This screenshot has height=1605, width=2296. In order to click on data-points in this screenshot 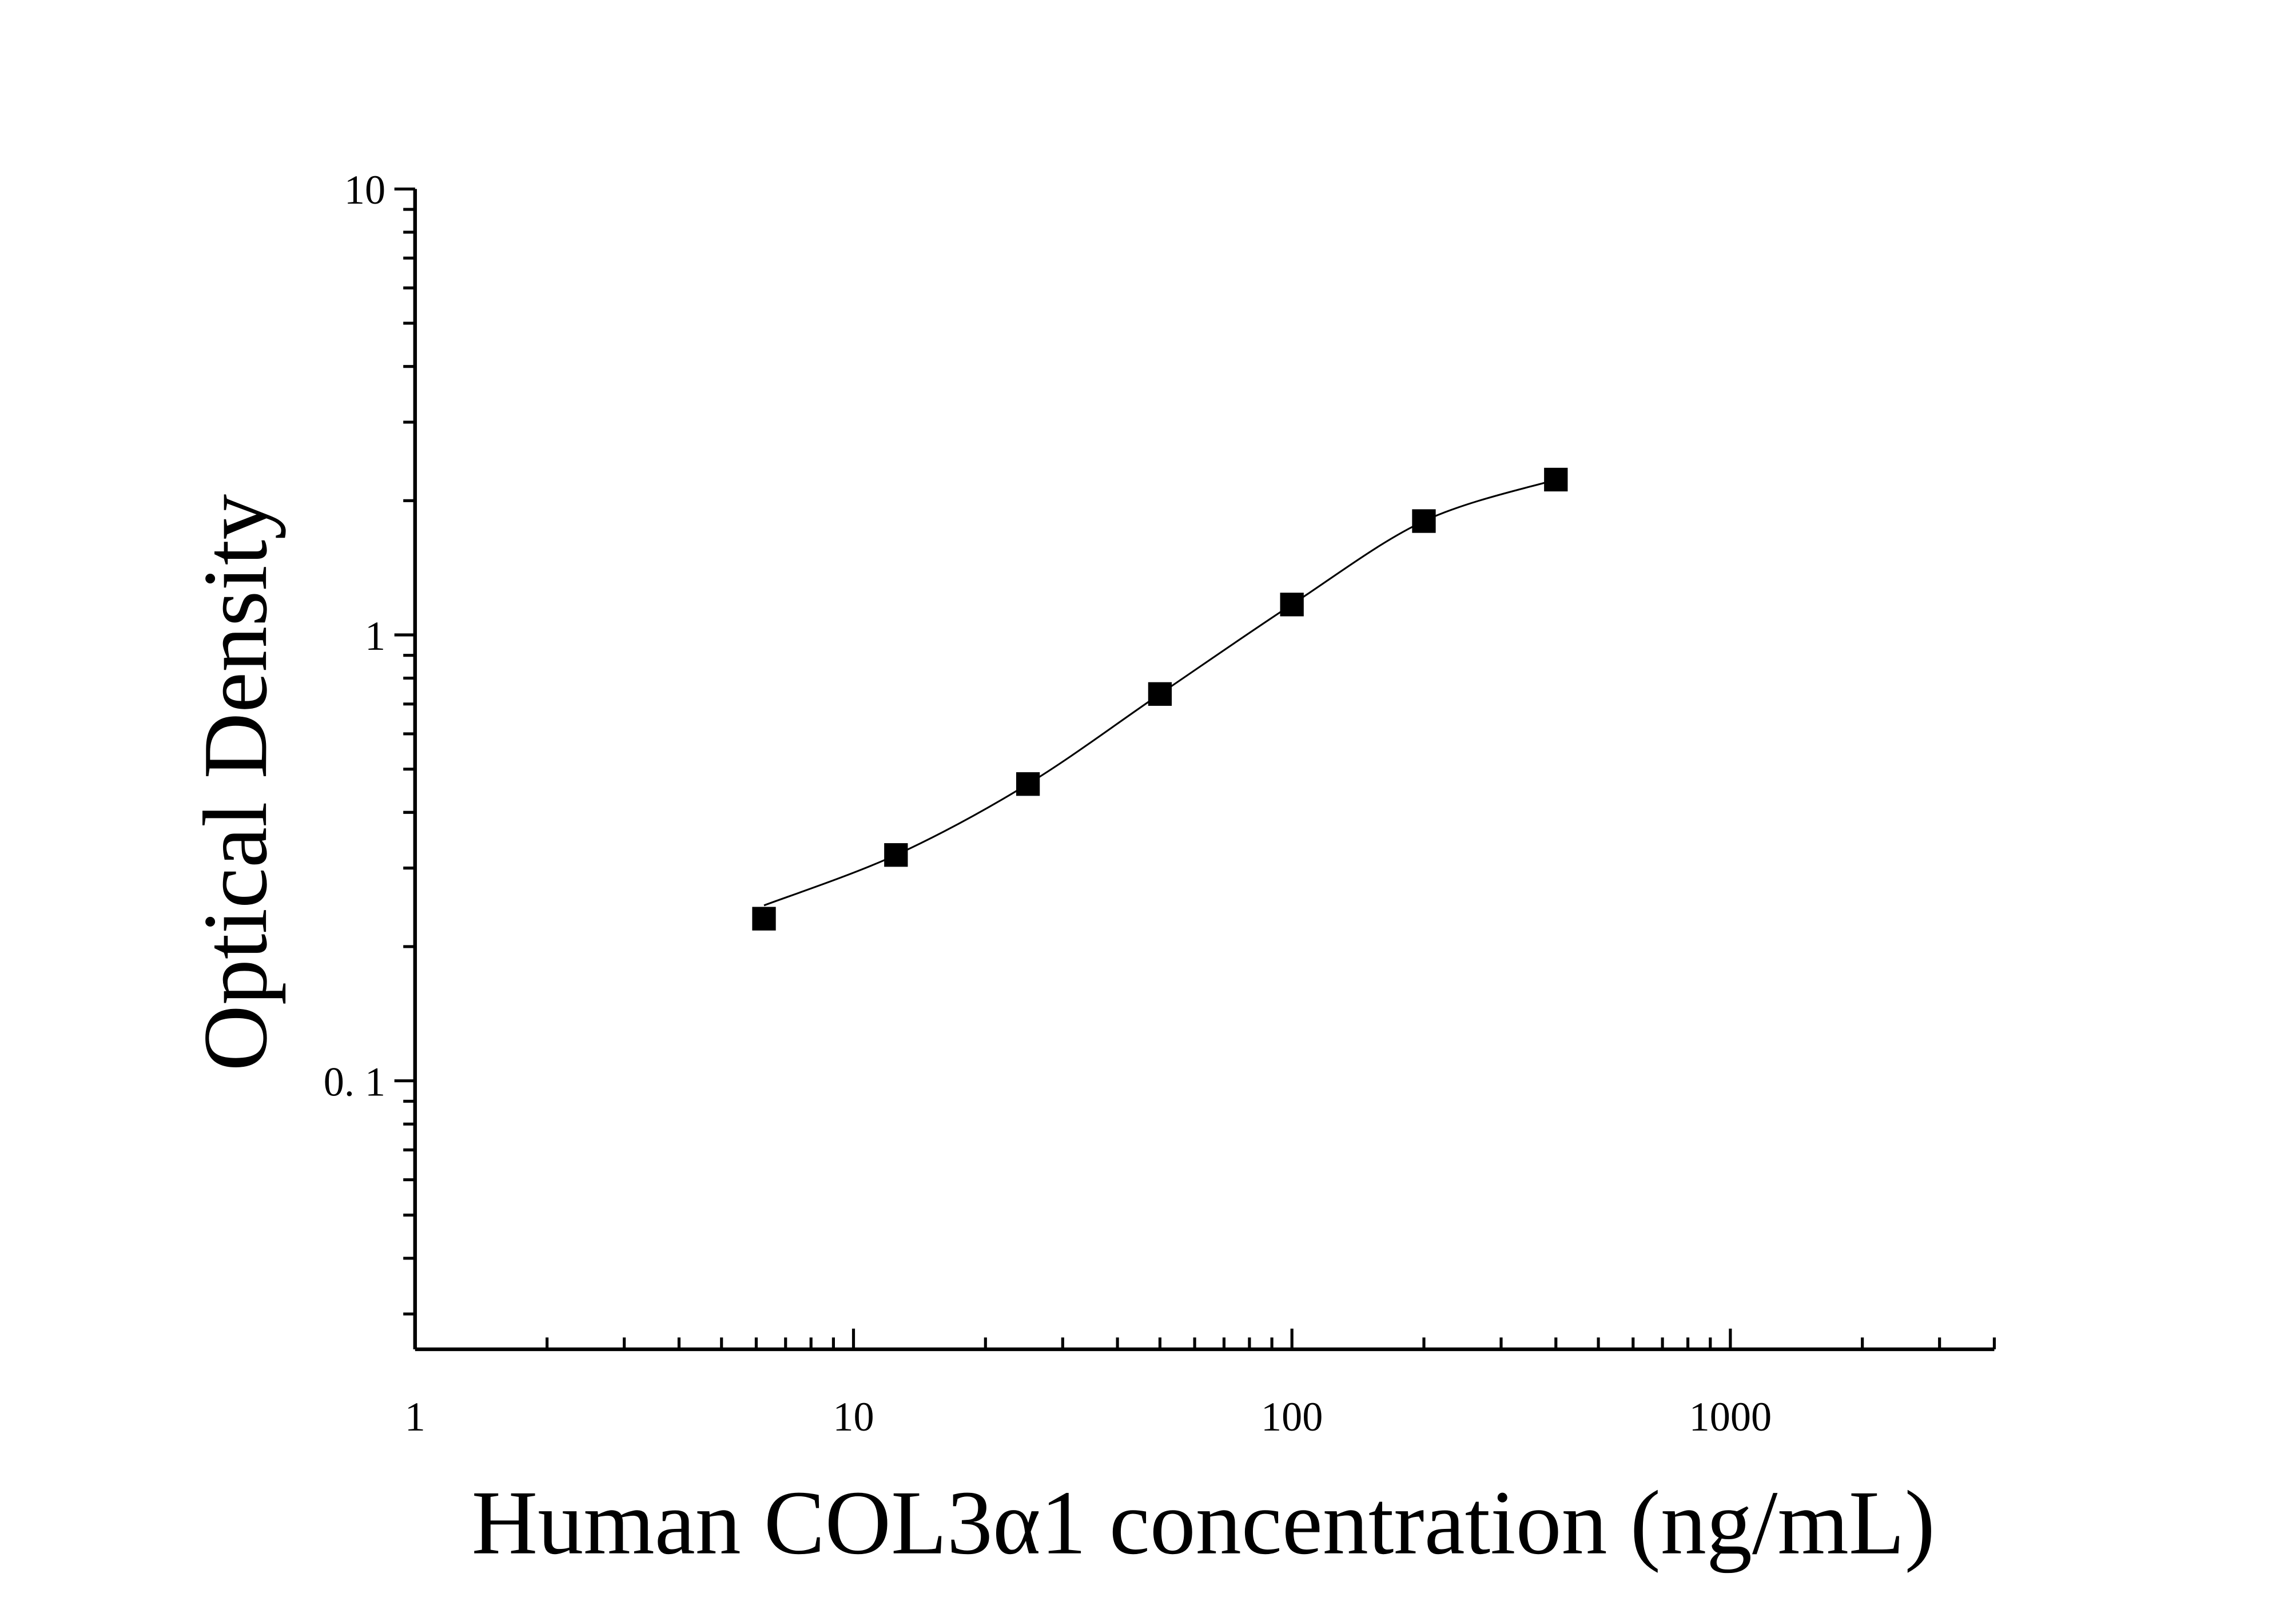, I will do `click(1160, 699)`.